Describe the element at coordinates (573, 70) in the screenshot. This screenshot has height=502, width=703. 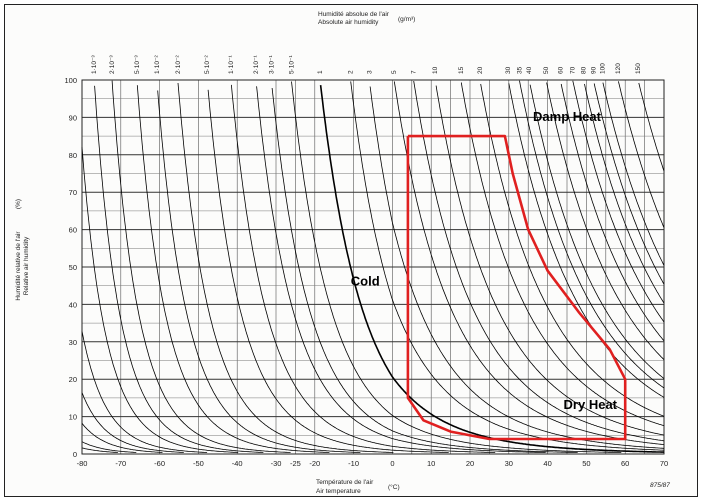
I see `top-tick-label: 70` at that location.